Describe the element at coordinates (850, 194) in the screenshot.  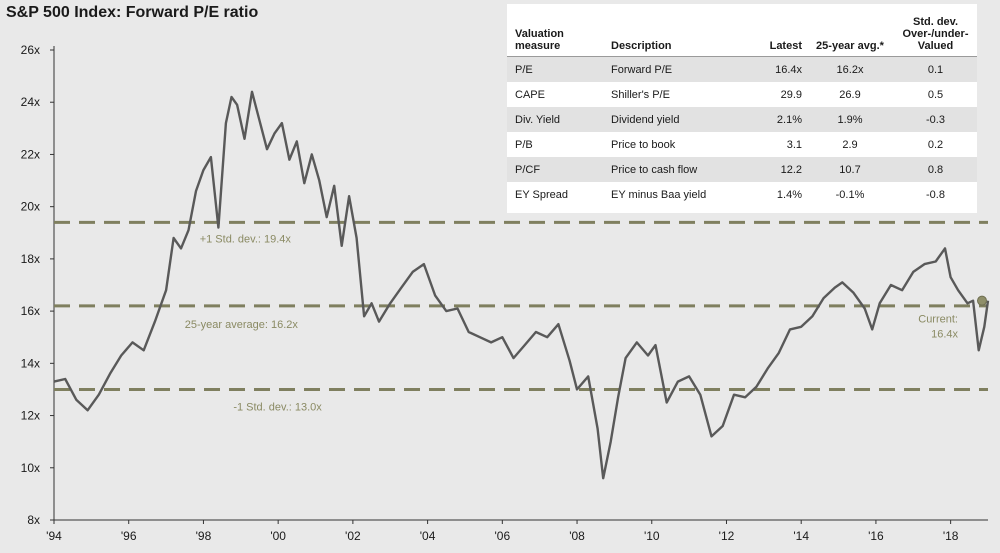
I see `cell-avg: -0.1%` at that location.